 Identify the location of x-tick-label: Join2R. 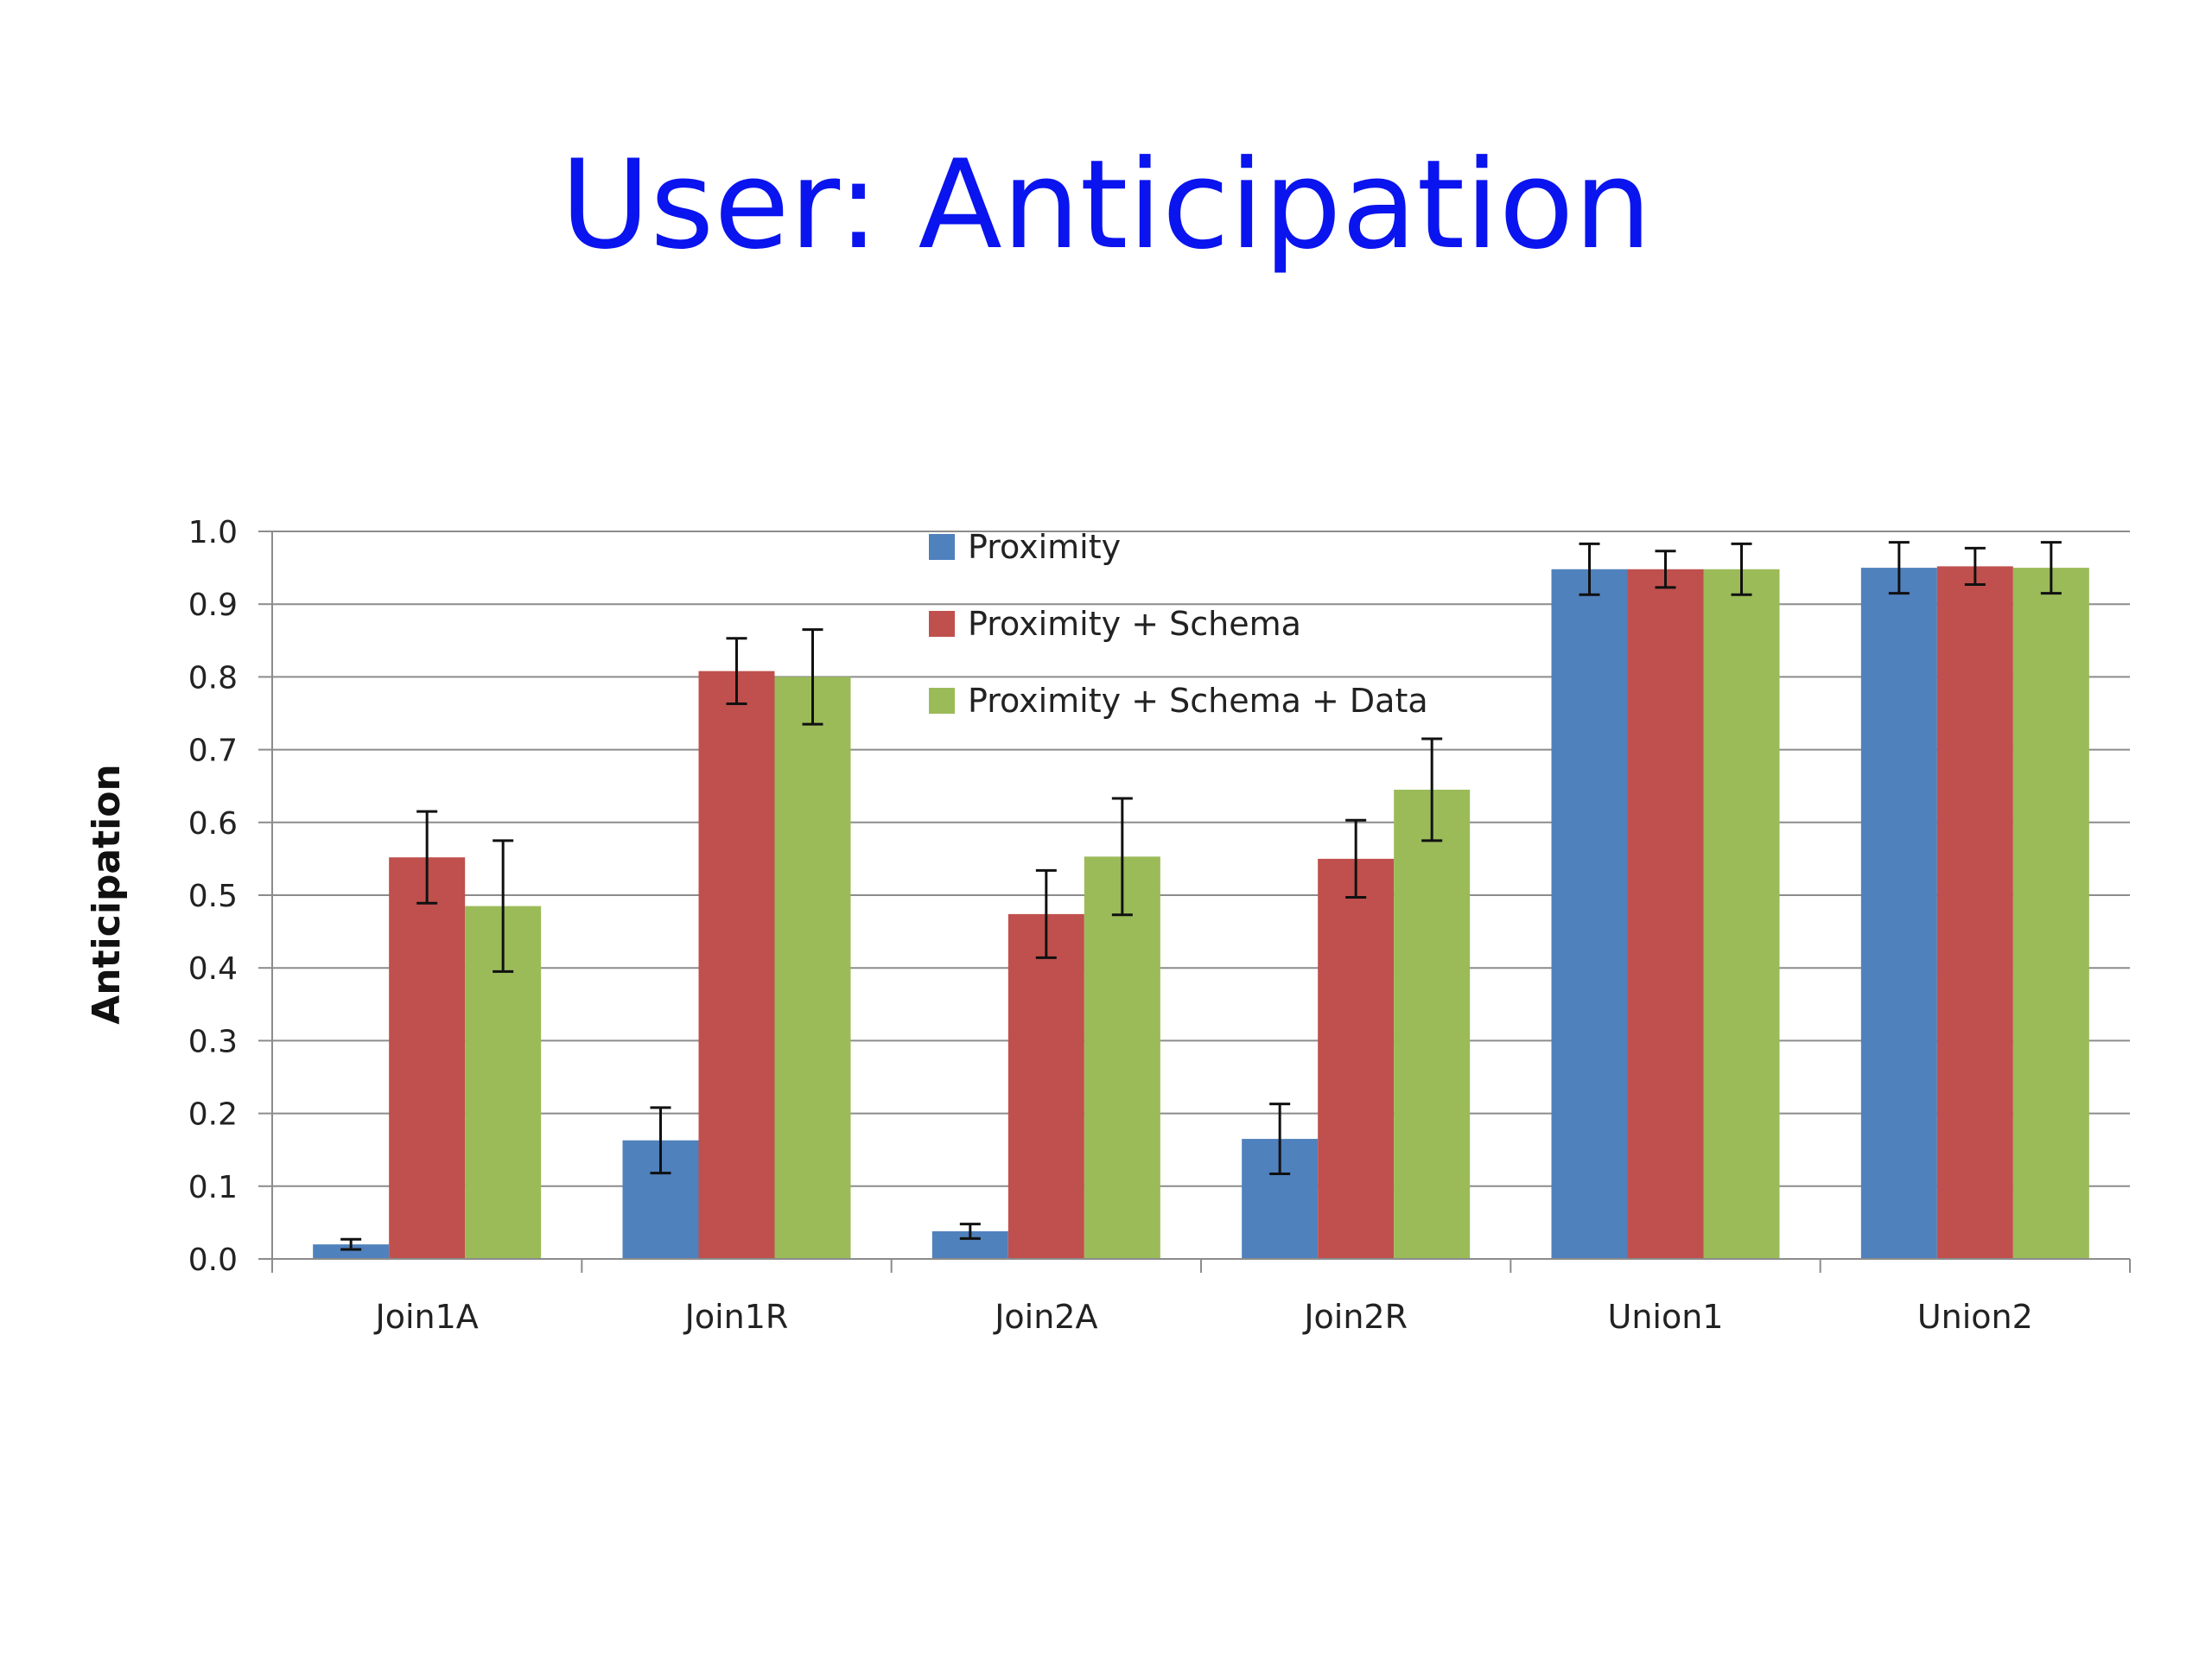
(1355, 1317).